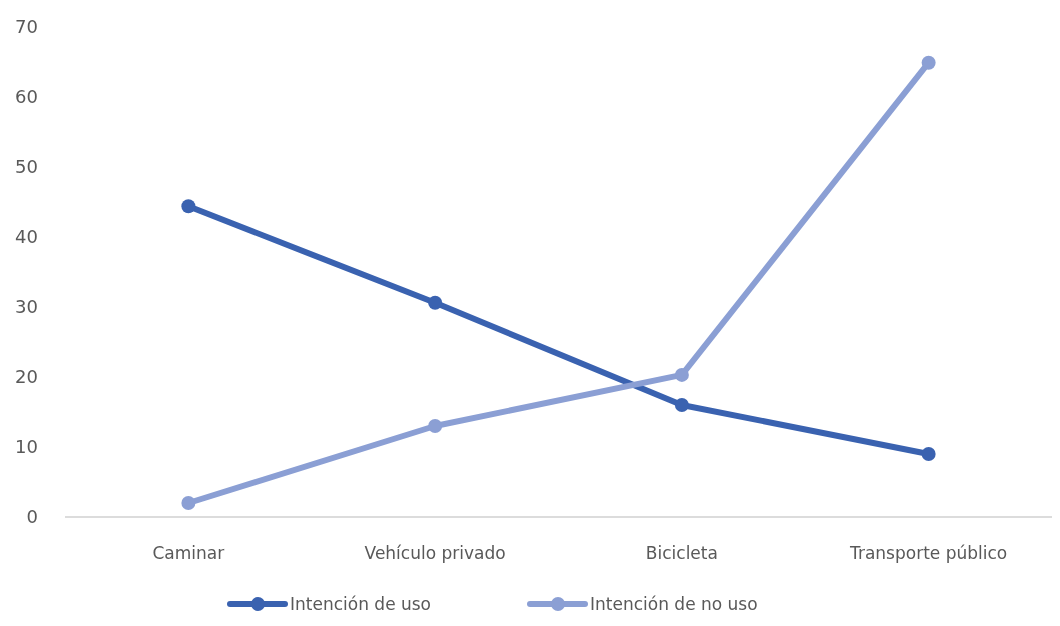 The width and height of the screenshot is (1060, 626). I want to click on y-tick-label: 0, so click(32, 517).